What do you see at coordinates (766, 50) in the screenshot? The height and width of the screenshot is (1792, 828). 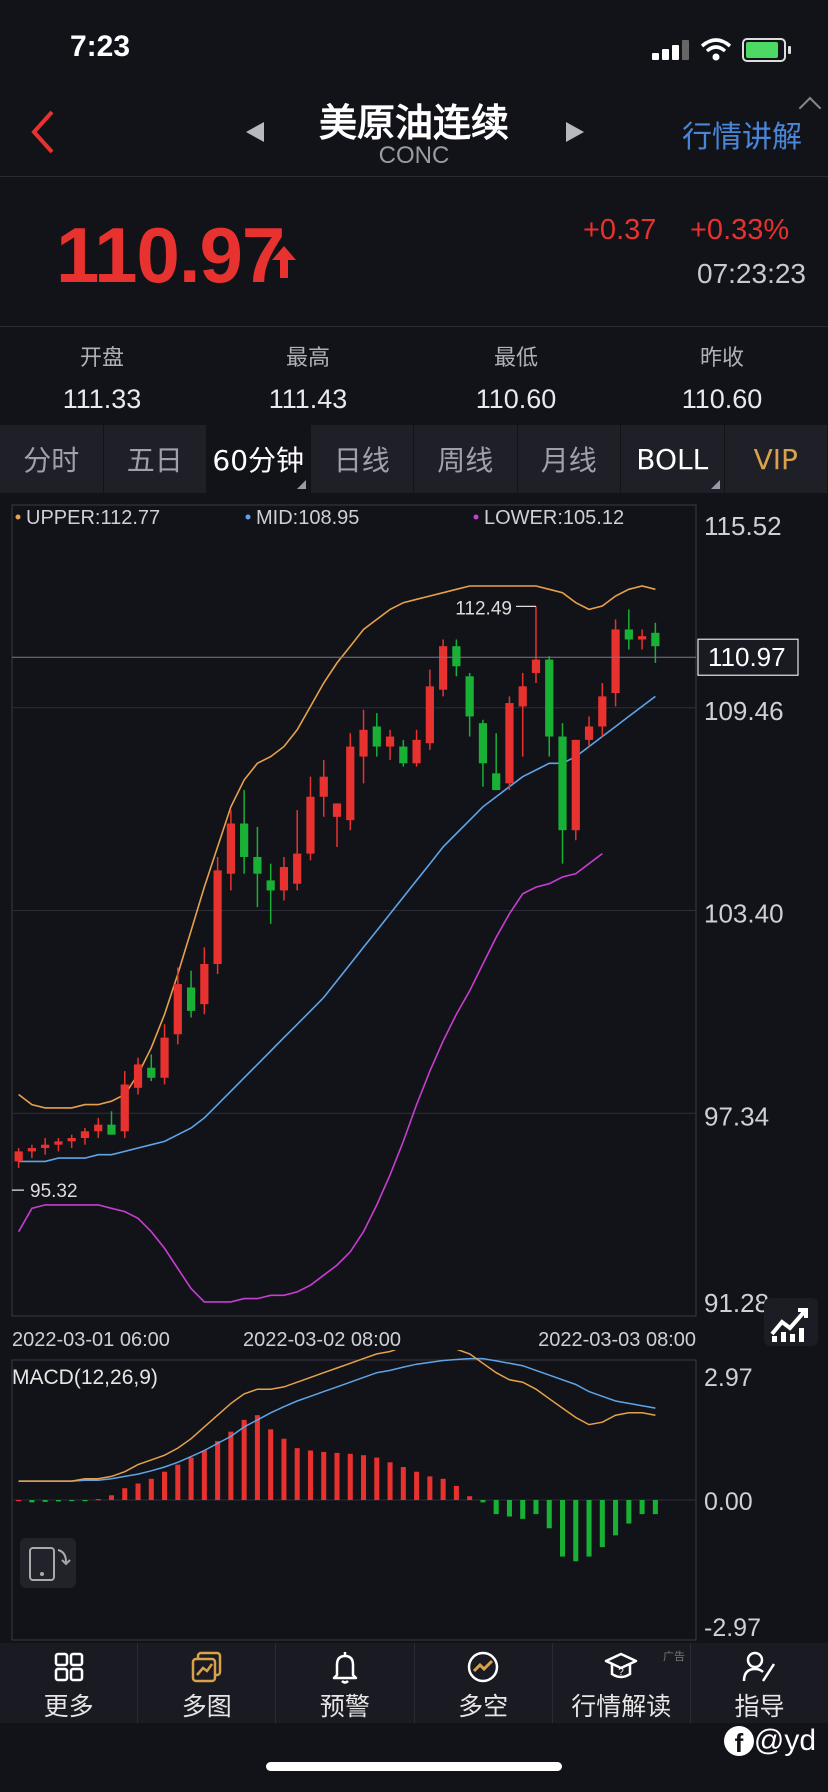 I see `battery-icon` at bounding box center [766, 50].